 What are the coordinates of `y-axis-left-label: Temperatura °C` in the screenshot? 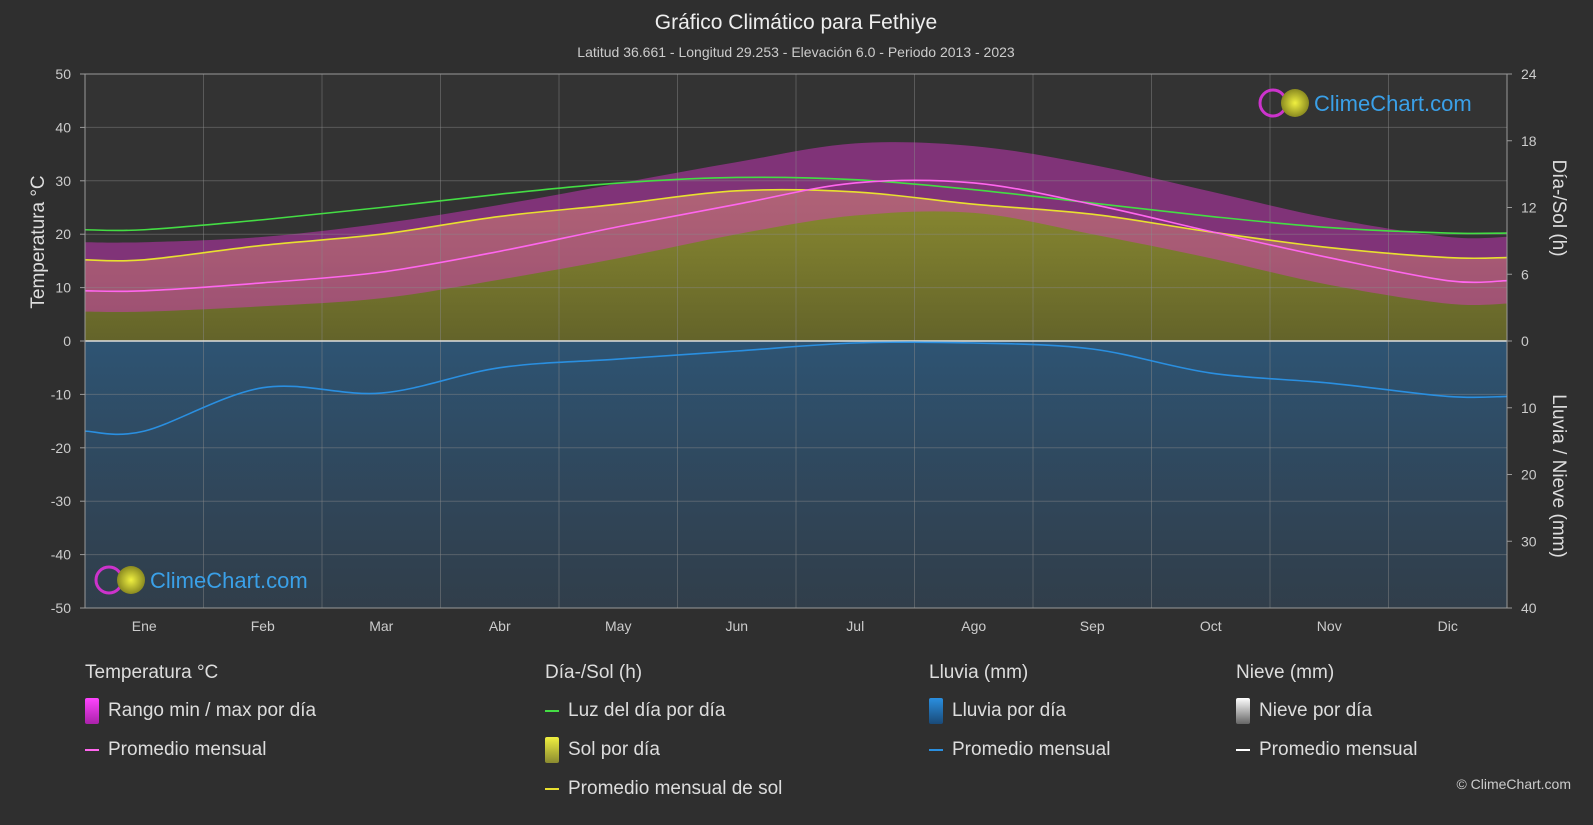 It's located at (38, 241).